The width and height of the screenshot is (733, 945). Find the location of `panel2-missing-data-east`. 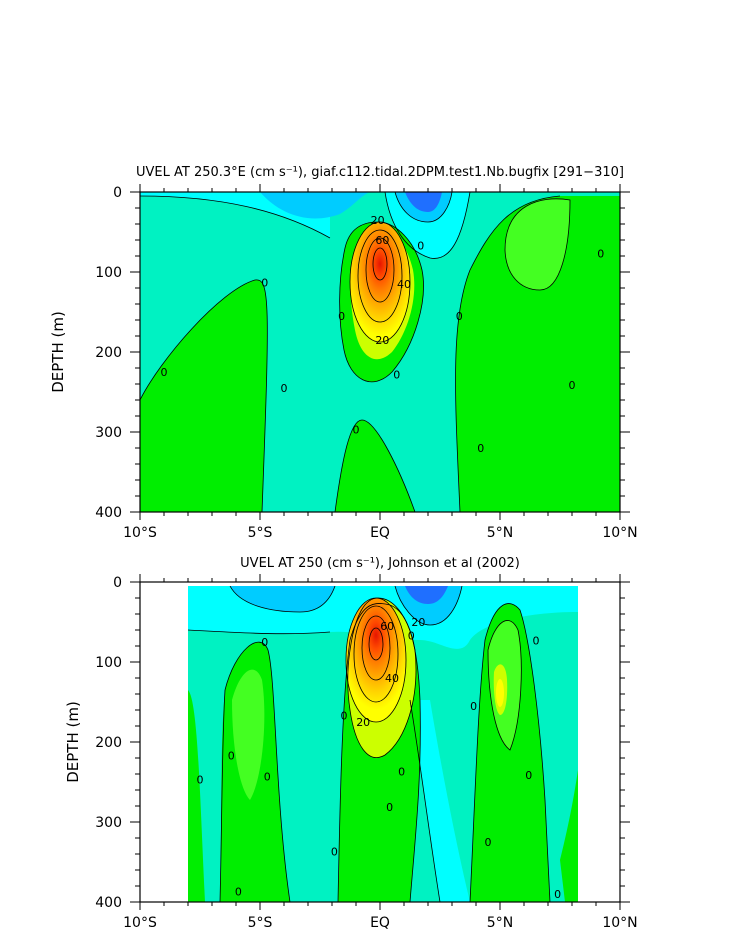

panel2-missing-data-east is located at coordinates (599, 744).